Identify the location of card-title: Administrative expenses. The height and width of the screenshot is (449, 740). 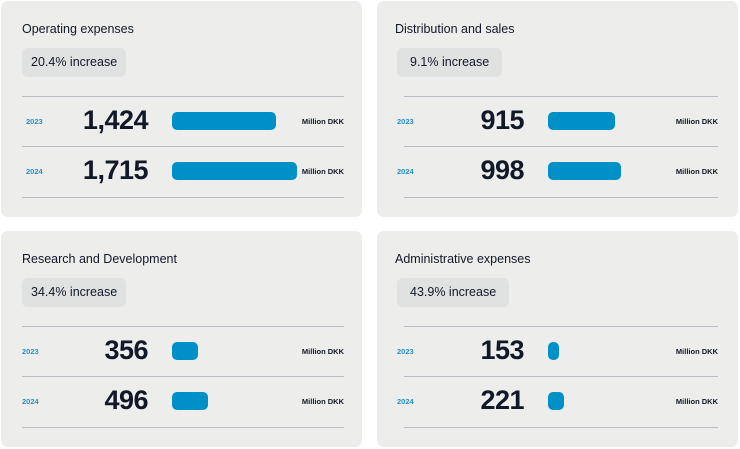
(463, 259).